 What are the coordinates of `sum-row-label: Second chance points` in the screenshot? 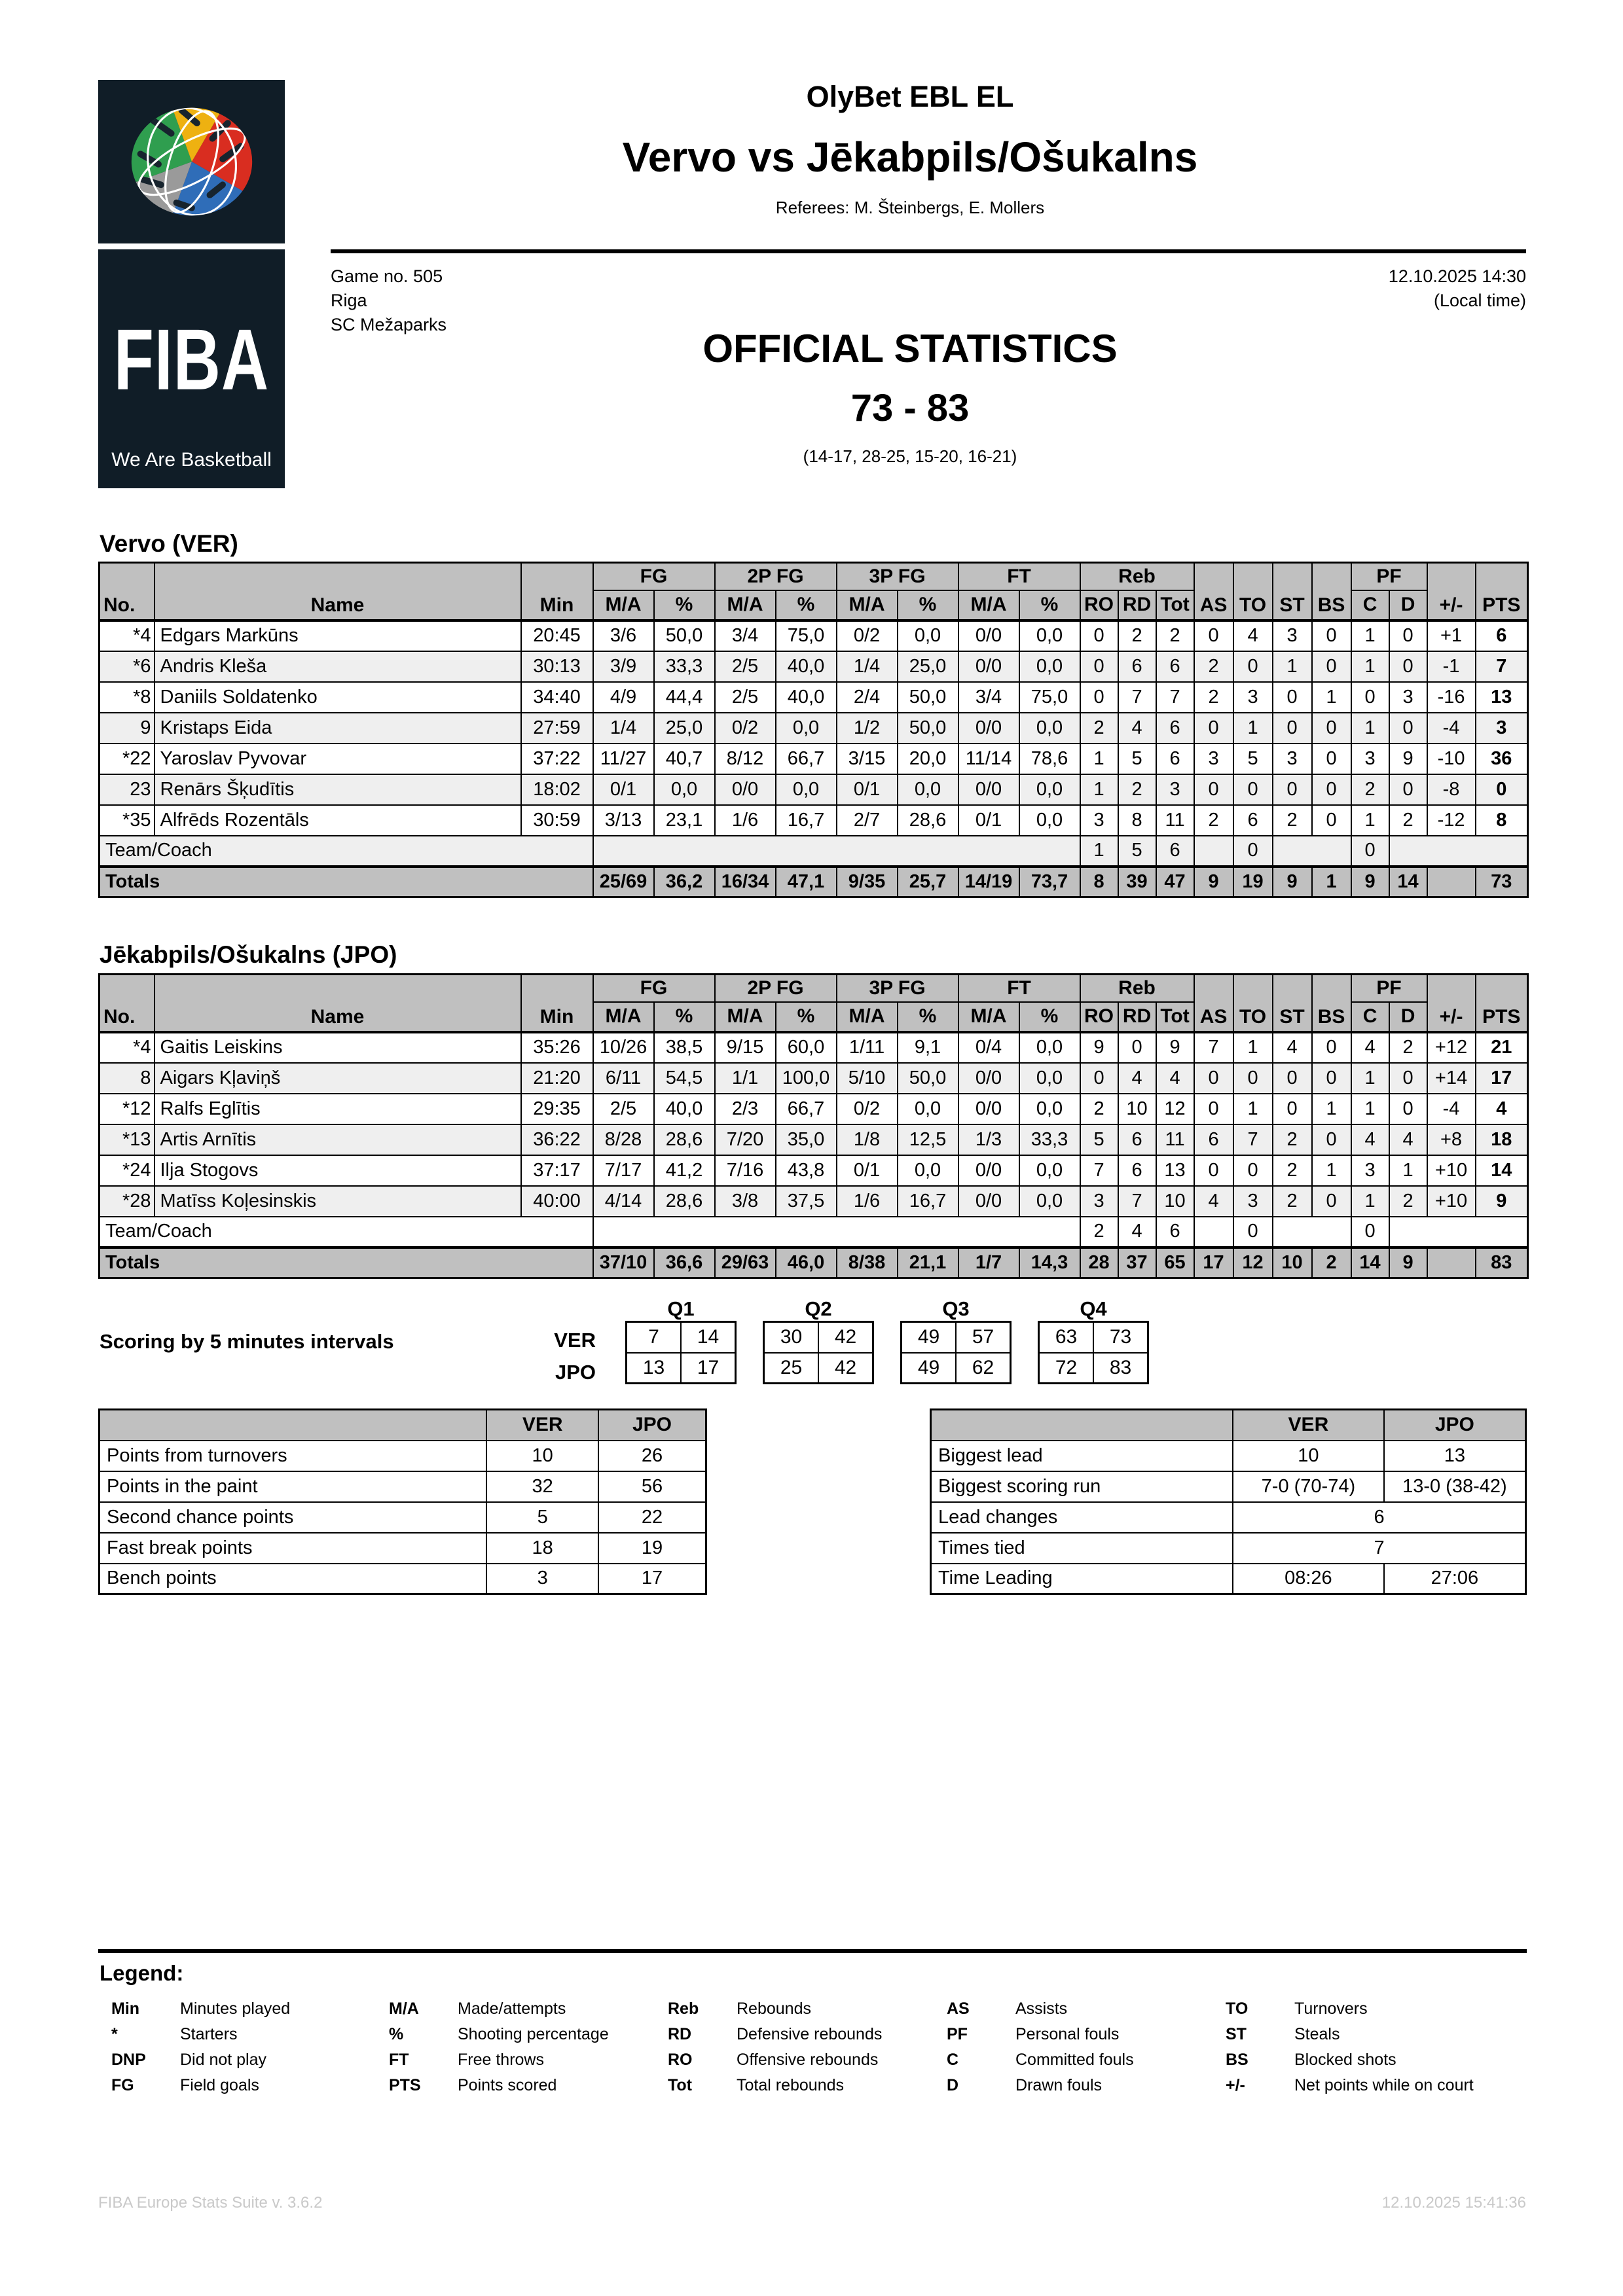 It's located at (293, 1517).